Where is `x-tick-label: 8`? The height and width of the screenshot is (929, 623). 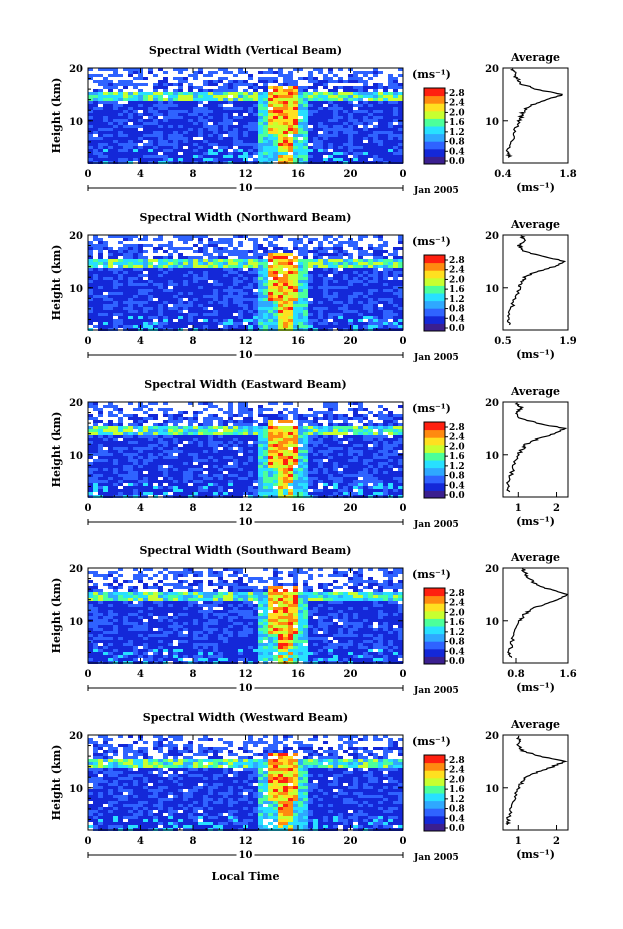
x-tick-label: 8 is located at coordinates (193, 174).